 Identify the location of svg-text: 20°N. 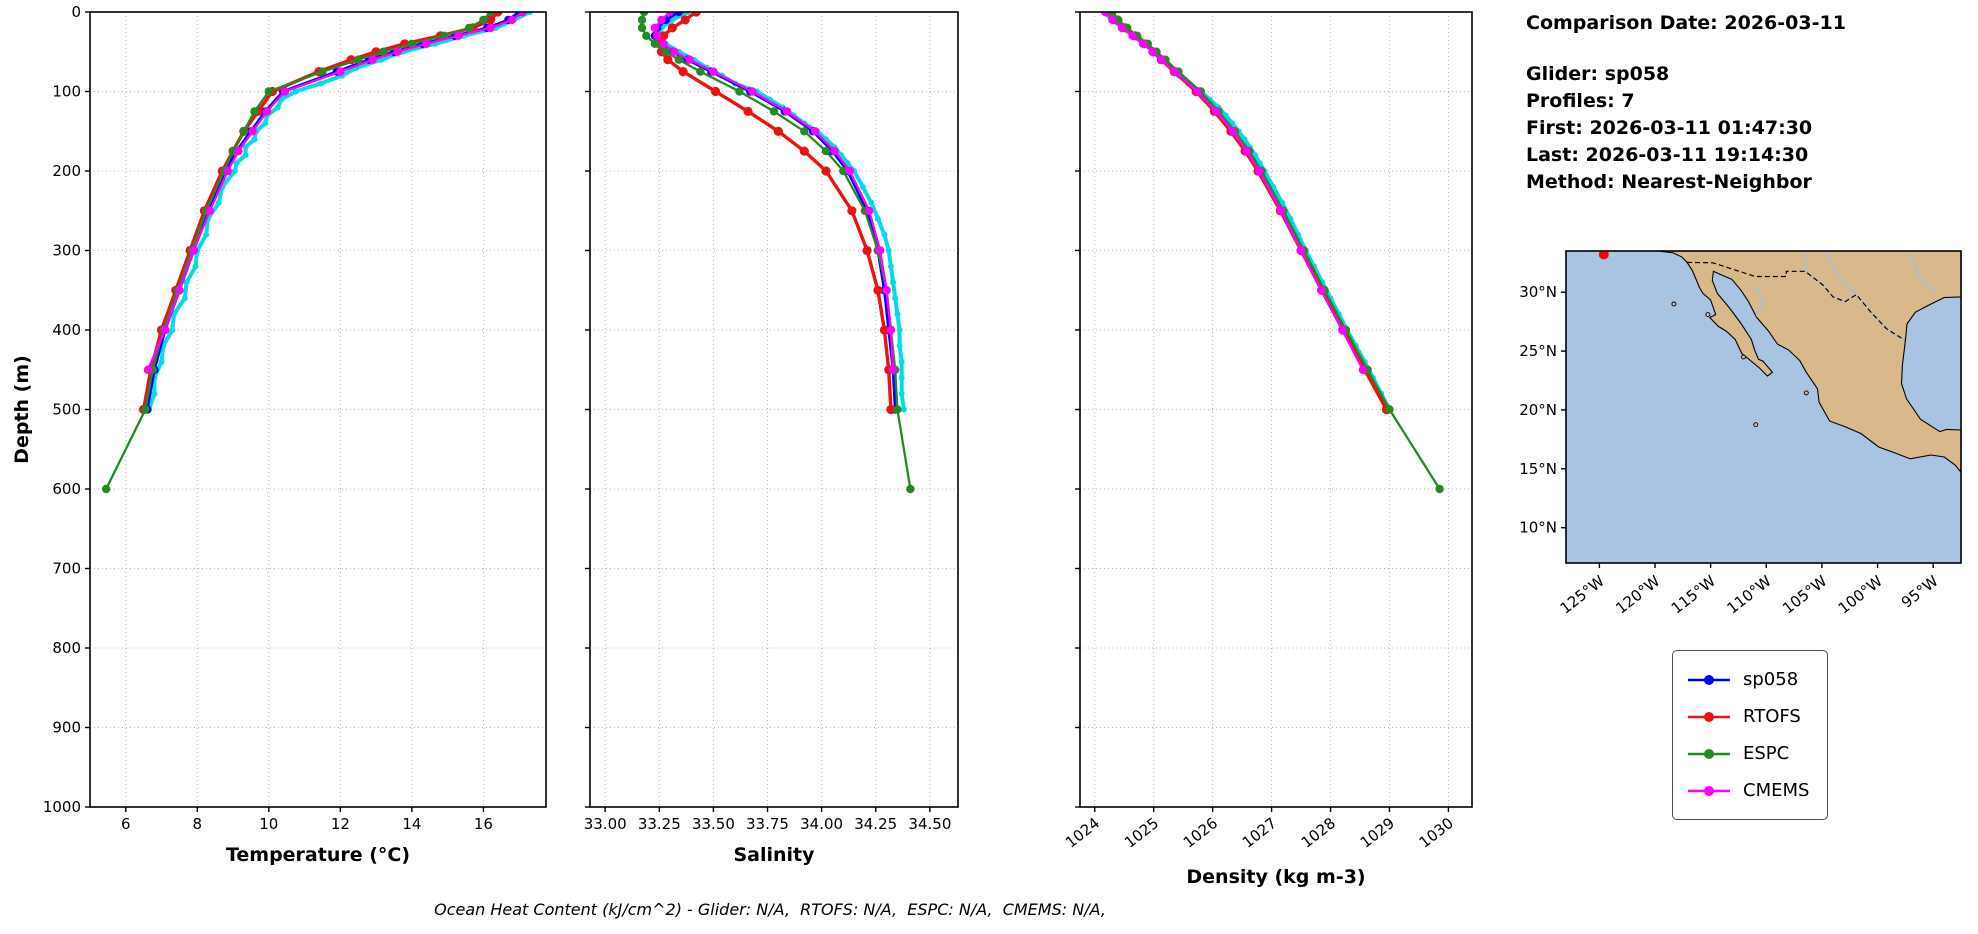
(1538, 410).